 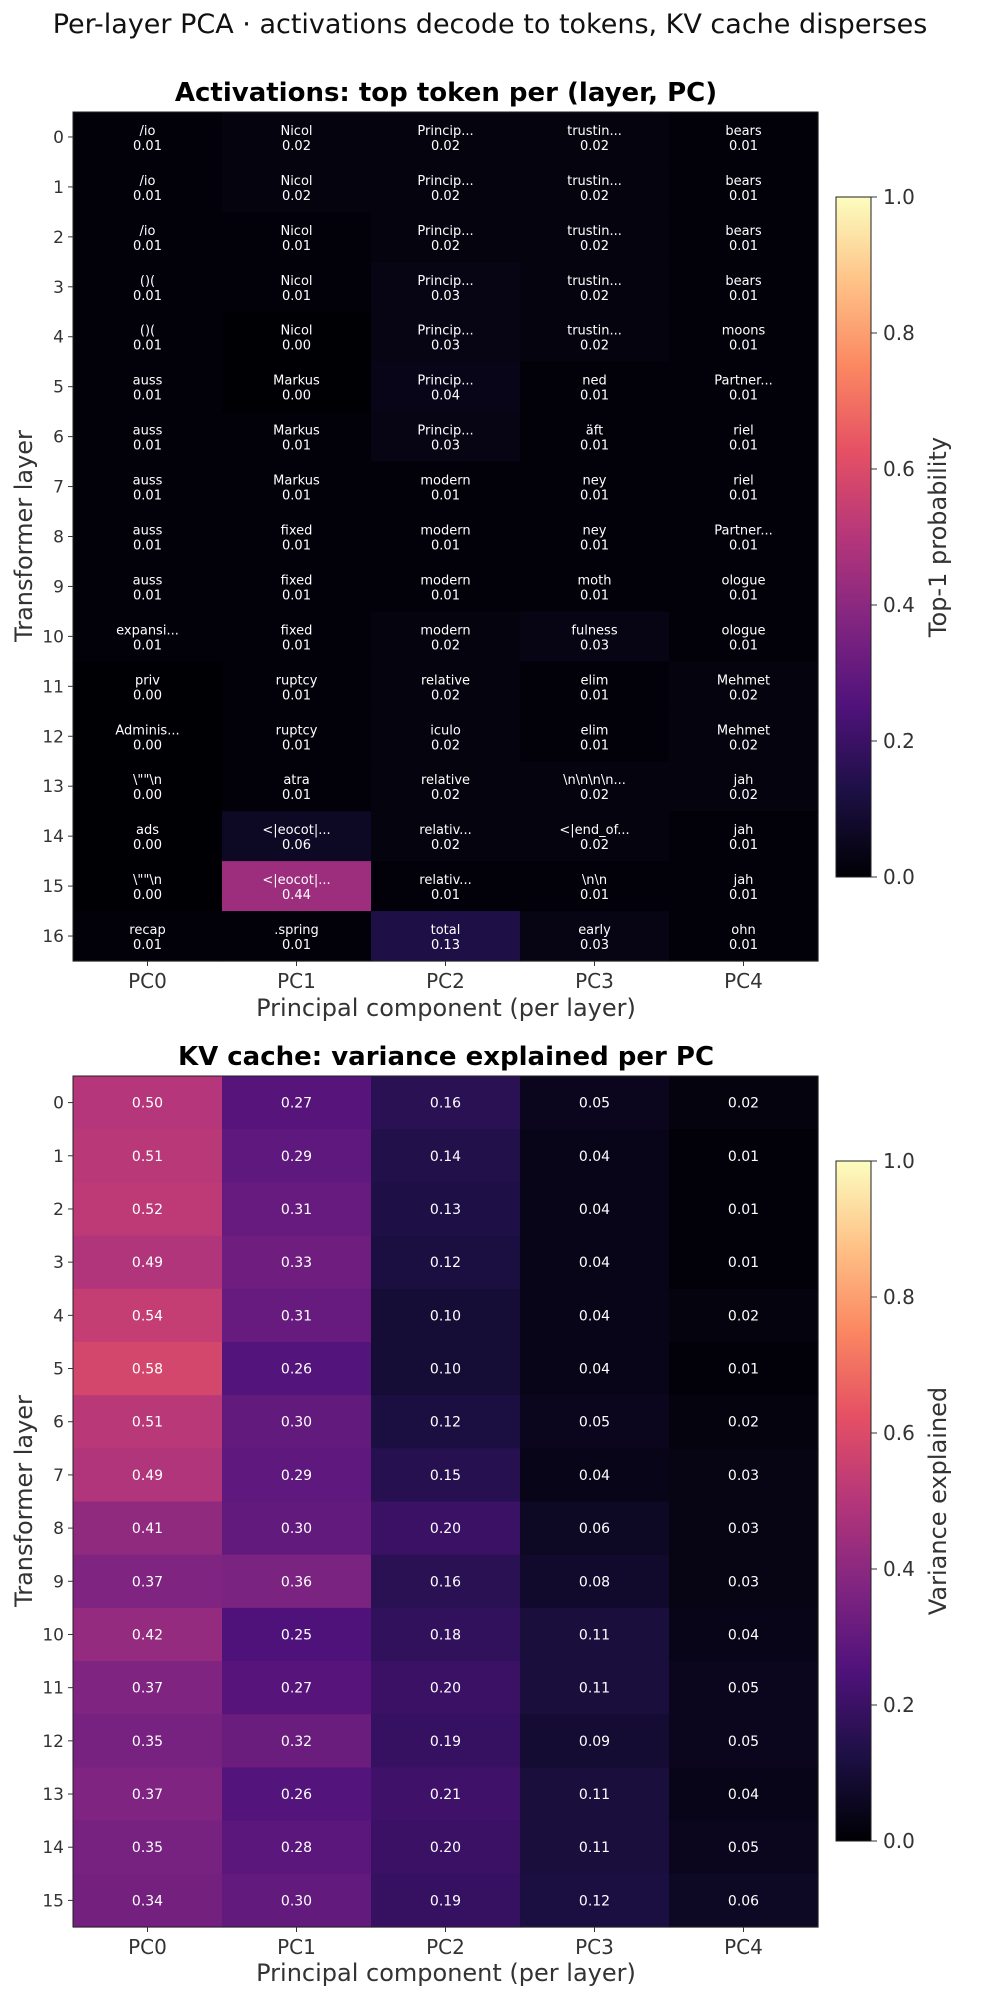 I want to click on colorbar-tick-label: 0.2, so click(x=899, y=741).